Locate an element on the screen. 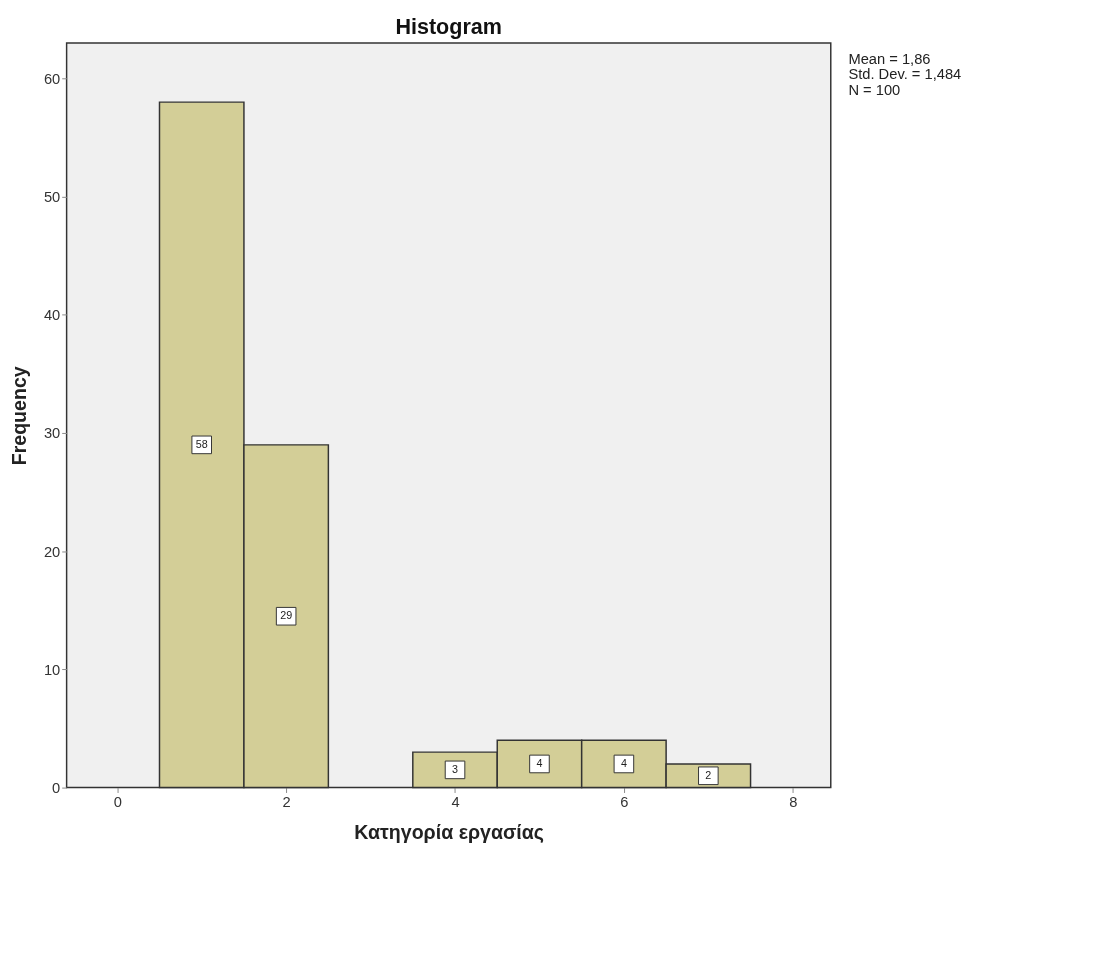 Image resolution: width=1109 pixels, height=963 pixels. y-axis-title: Frequency is located at coordinates (19, 416).